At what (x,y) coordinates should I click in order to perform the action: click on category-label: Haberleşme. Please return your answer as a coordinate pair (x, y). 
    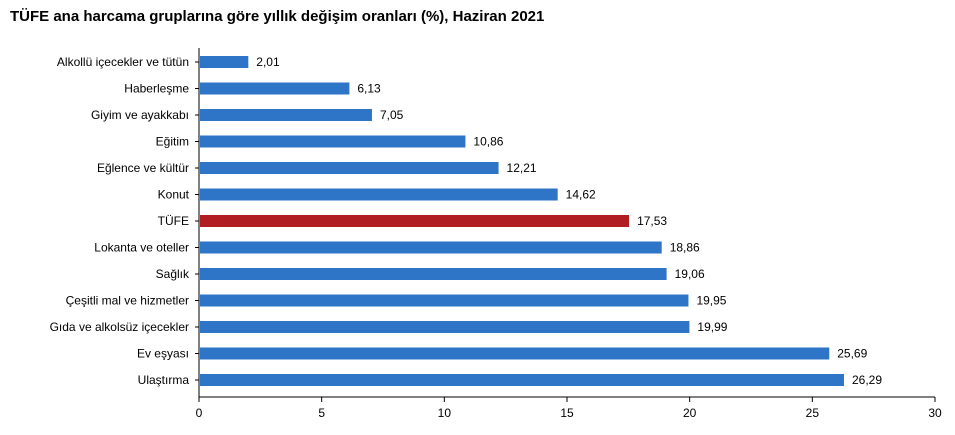
    Looking at the image, I should click on (156, 89).